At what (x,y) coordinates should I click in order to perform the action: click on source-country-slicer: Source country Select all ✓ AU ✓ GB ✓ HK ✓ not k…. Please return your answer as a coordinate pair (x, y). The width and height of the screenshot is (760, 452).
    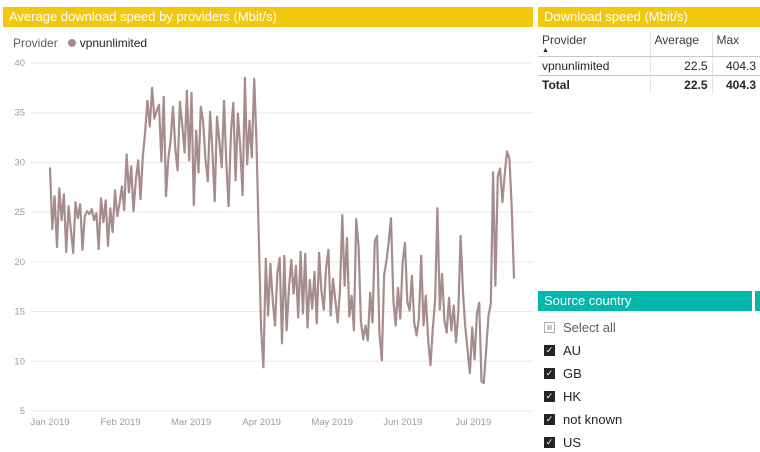
    Looking at the image, I should click on (649, 370).